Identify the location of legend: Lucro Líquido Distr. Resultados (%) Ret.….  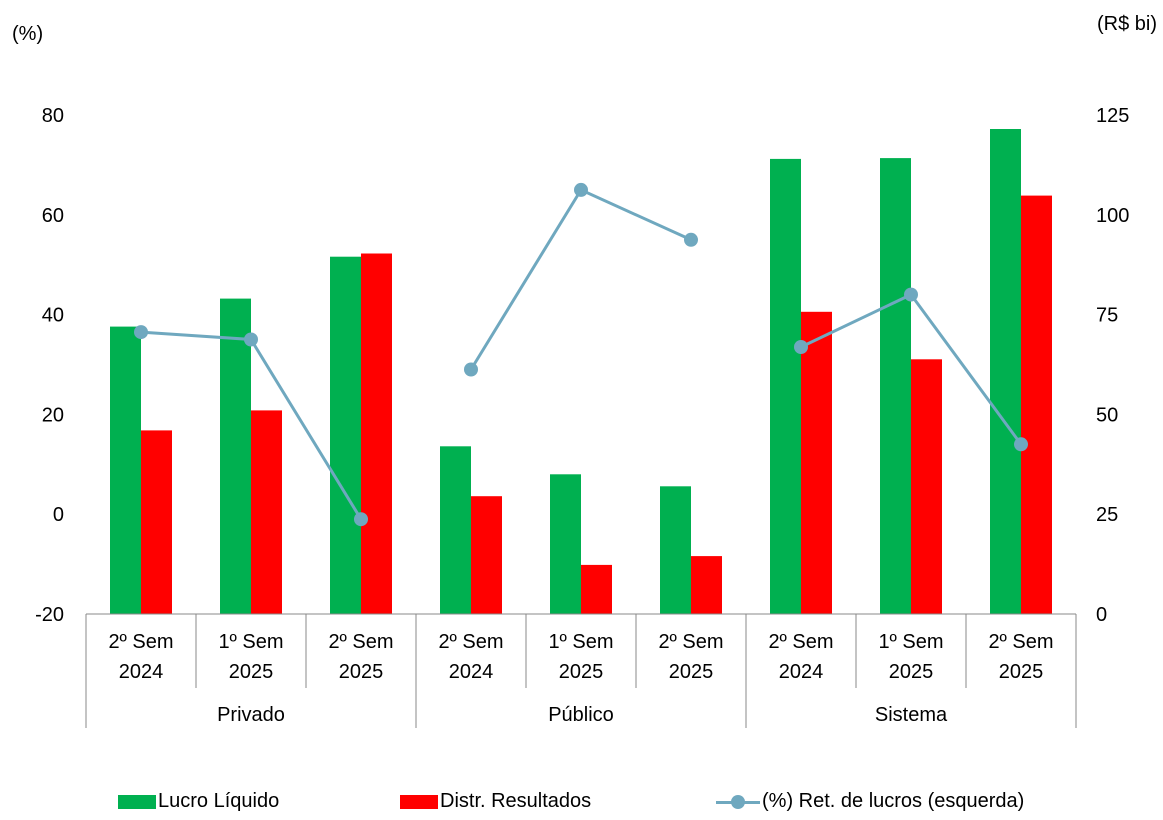
(581, 805).